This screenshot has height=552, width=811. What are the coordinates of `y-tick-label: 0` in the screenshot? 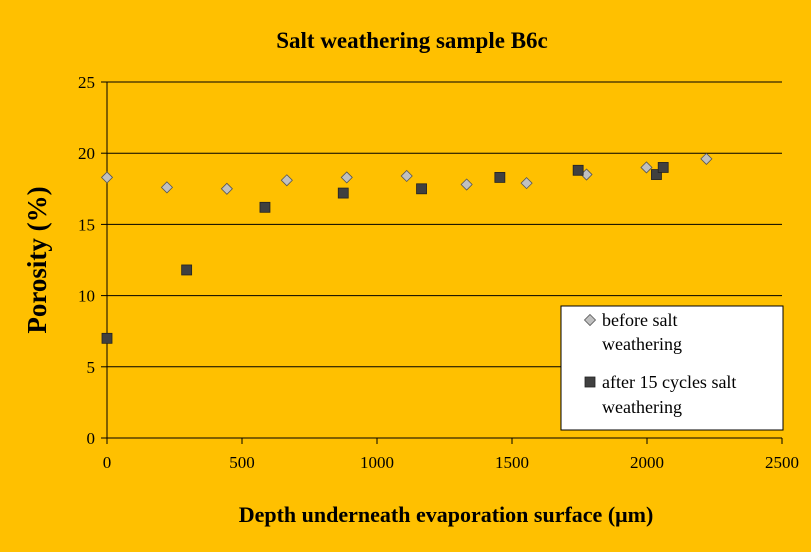 It's located at (91, 438).